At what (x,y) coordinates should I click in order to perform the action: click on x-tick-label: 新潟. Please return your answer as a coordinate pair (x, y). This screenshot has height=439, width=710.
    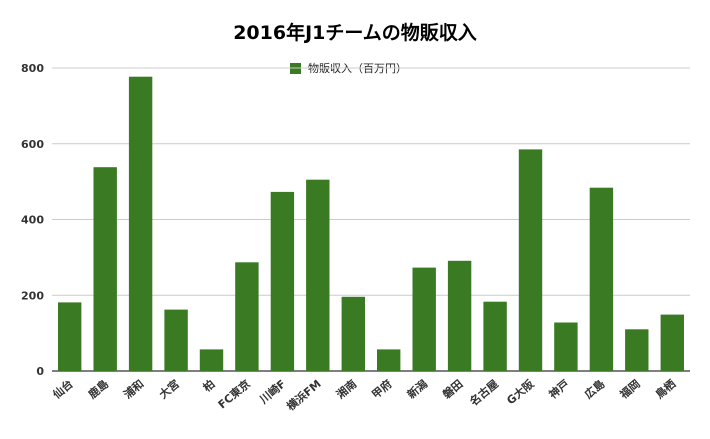
    Looking at the image, I should click on (417, 389).